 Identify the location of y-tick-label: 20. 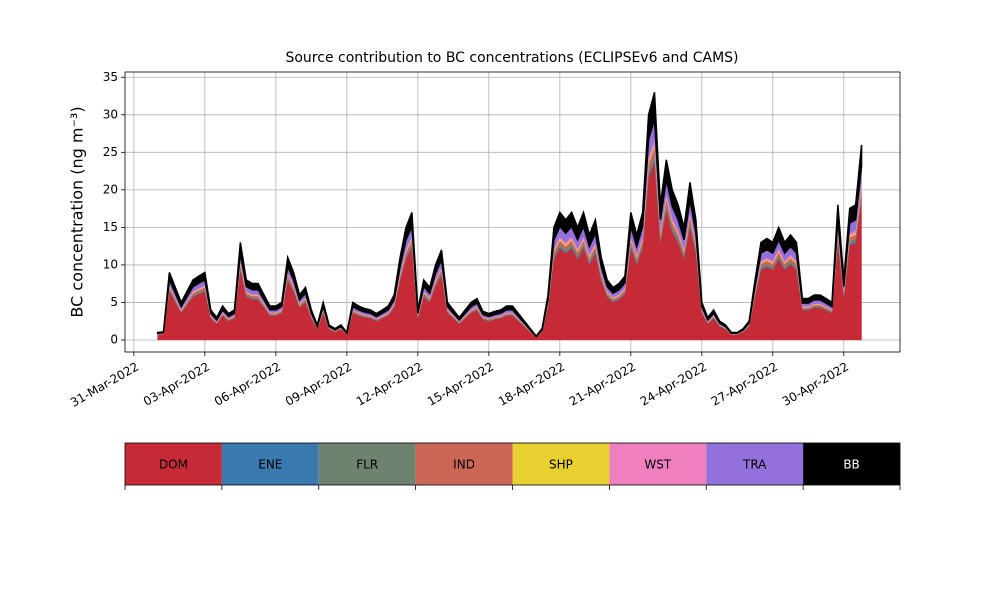
(110, 189).